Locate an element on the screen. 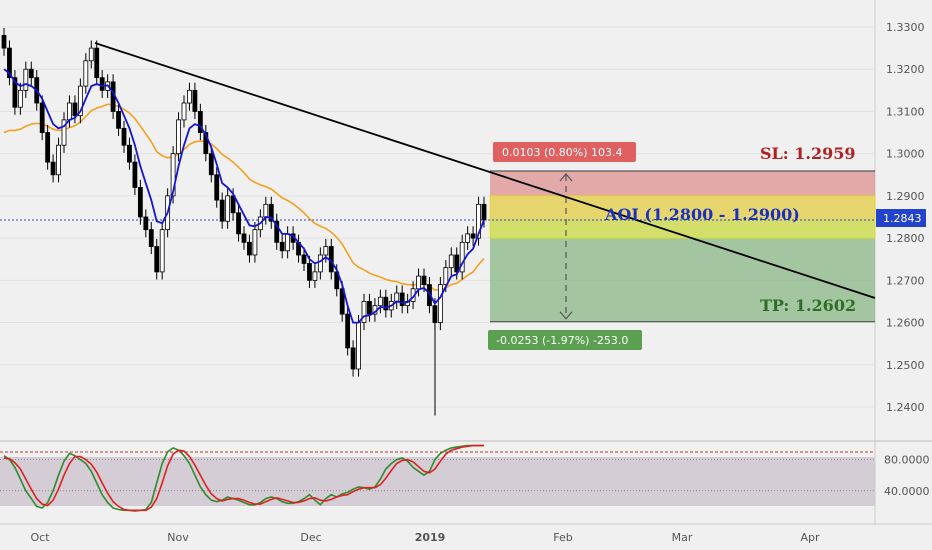 This screenshot has width=932, height=550. osc-tick-label: 40.0000 is located at coordinates (907, 491).